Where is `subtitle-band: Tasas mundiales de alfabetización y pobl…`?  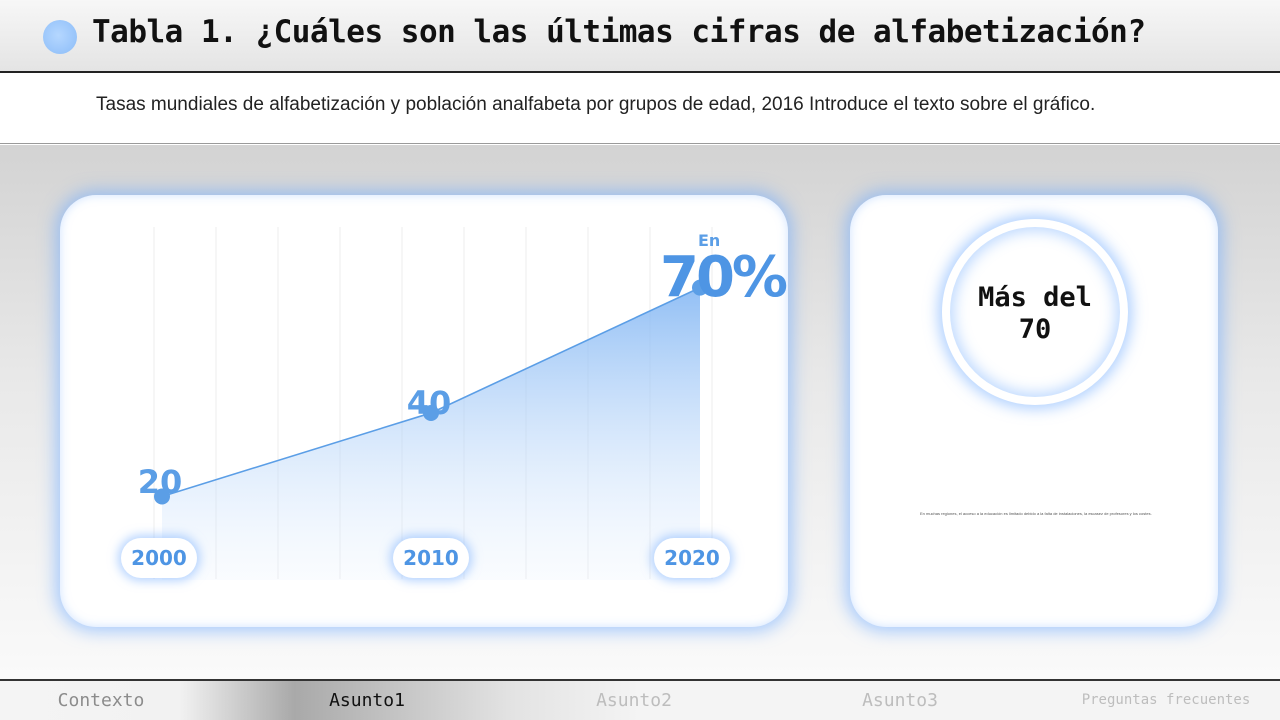
subtitle-band: Tasas mundiales de alfabetización y pobl… is located at coordinates (640, 109).